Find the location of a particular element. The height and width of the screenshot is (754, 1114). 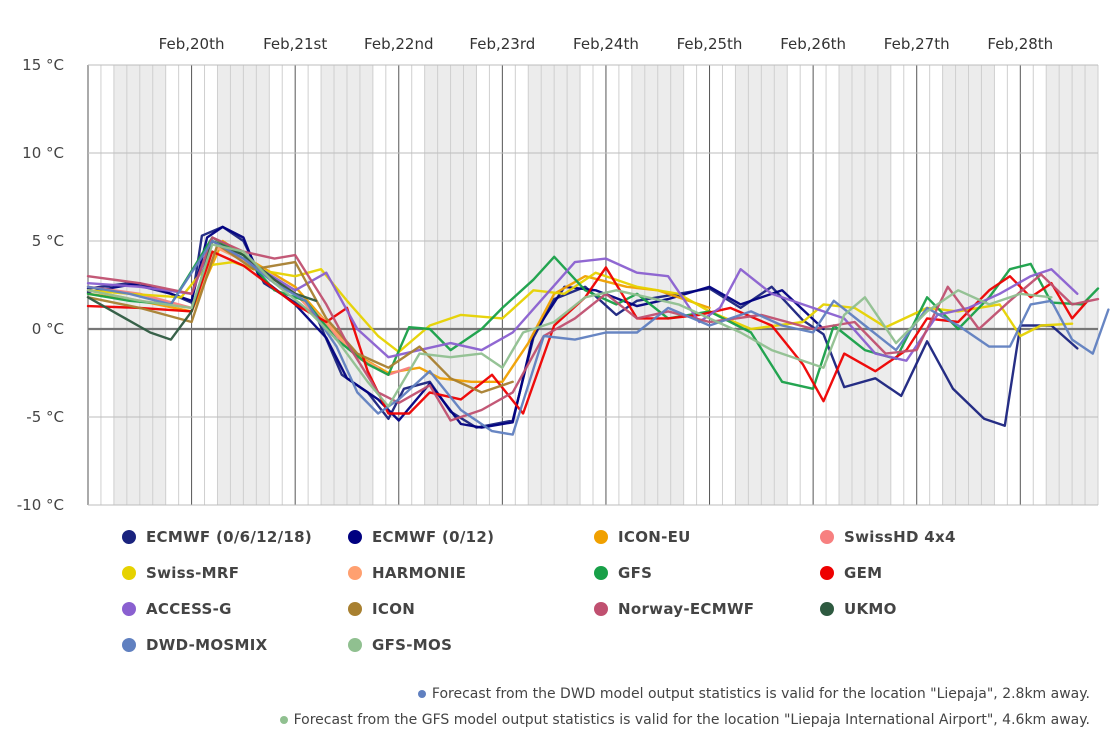

legend-label: GEM is located at coordinates (863, 573).